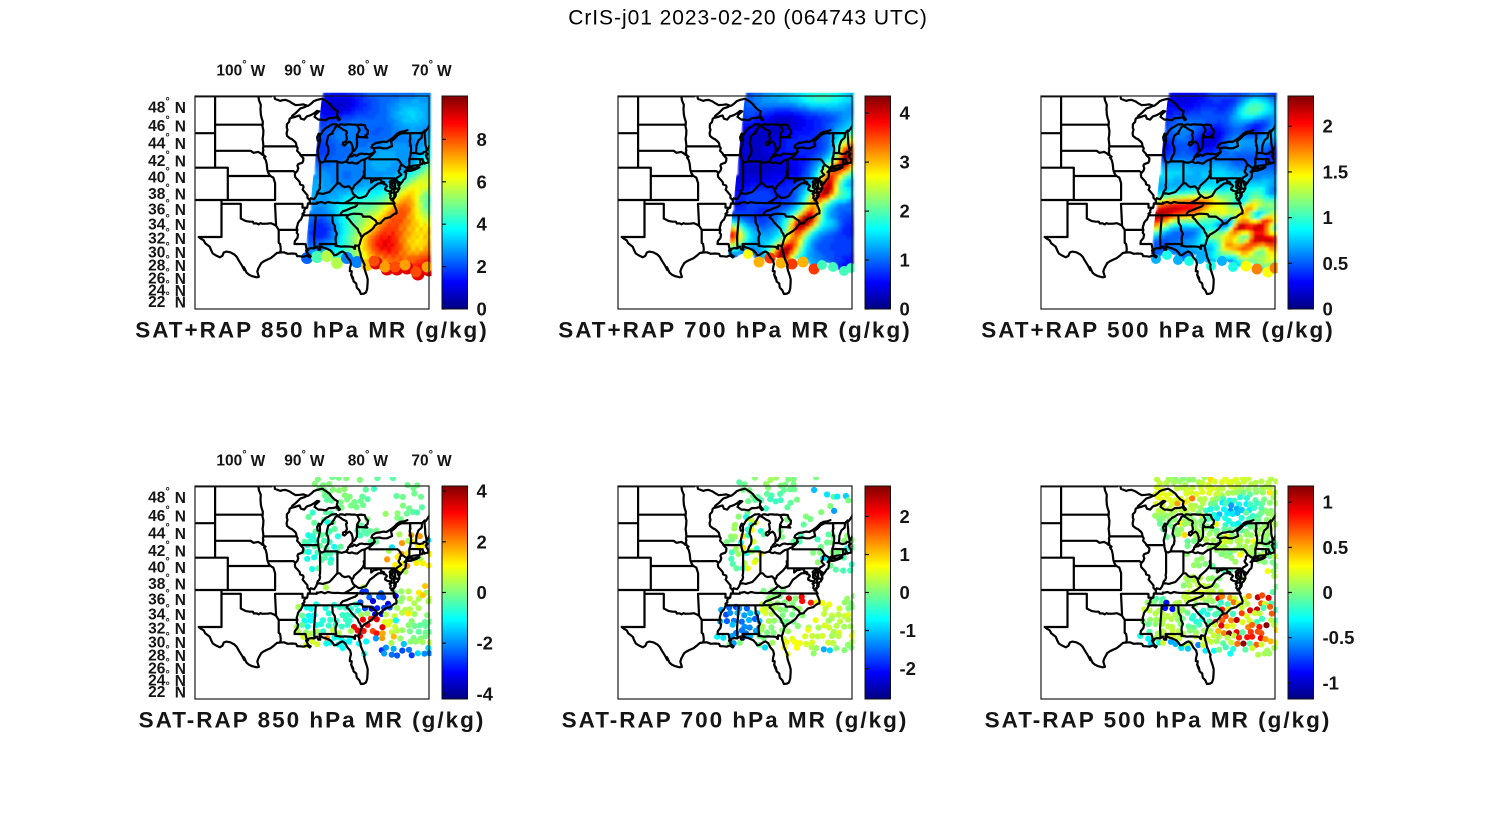  I want to click on svg-text: SAT+RAP 700 hPa MR (g/kg), so click(735, 330).